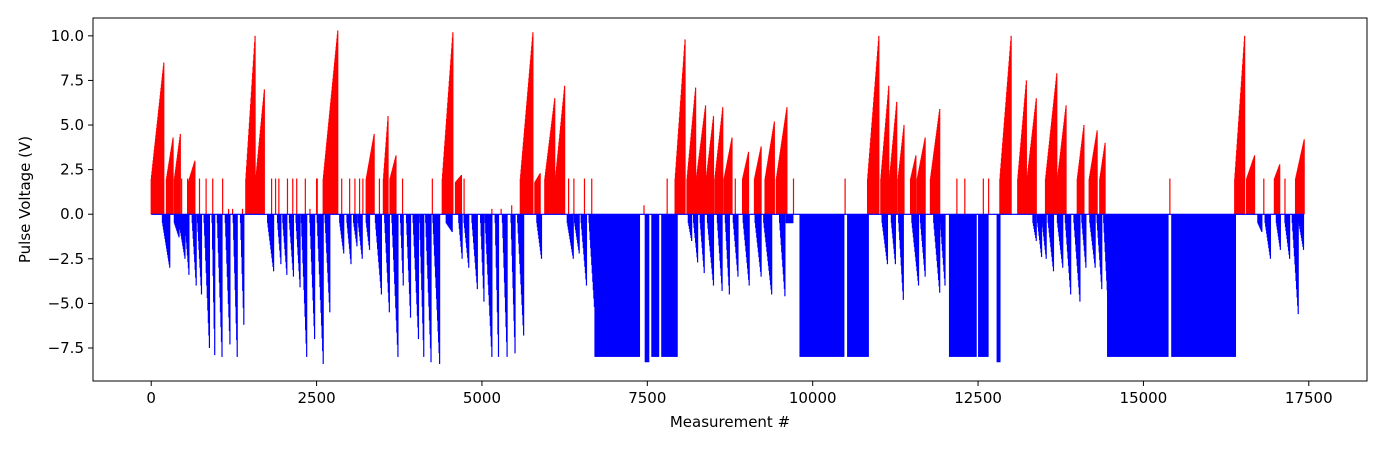 The width and height of the screenshot is (1400, 450). Describe the element at coordinates (739, 394) in the screenshot. I see `x-axis-ticks: 0 2500 5000 7500 10000 12500 15000 17500` at that location.